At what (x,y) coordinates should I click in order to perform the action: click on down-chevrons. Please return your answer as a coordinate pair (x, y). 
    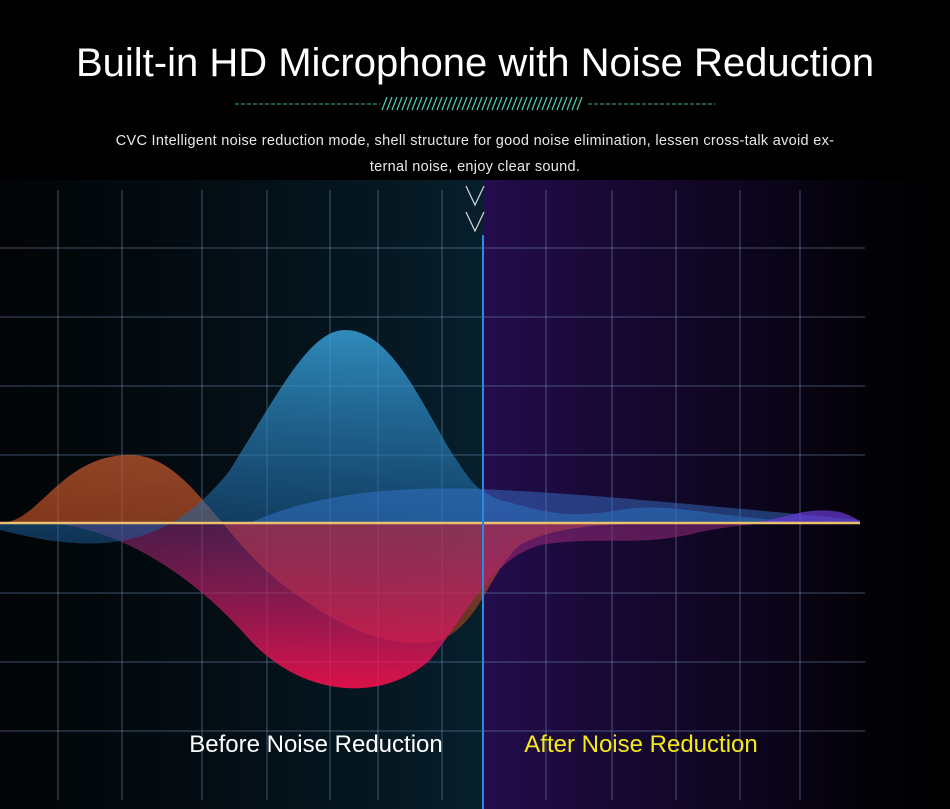
    Looking at the image, I should click on (475, 209).